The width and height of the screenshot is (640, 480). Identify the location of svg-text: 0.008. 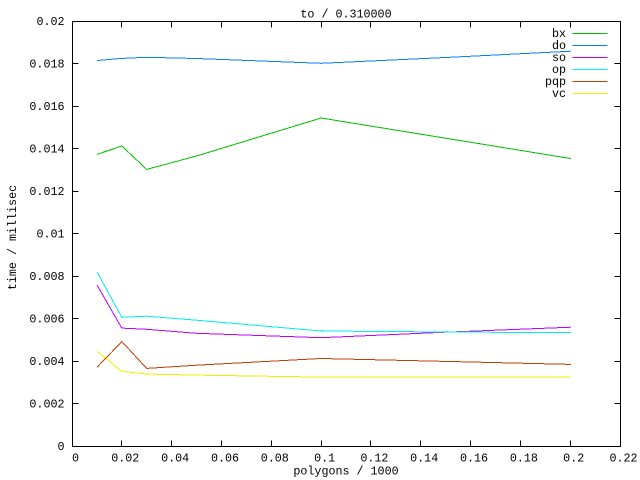
(46, 277).